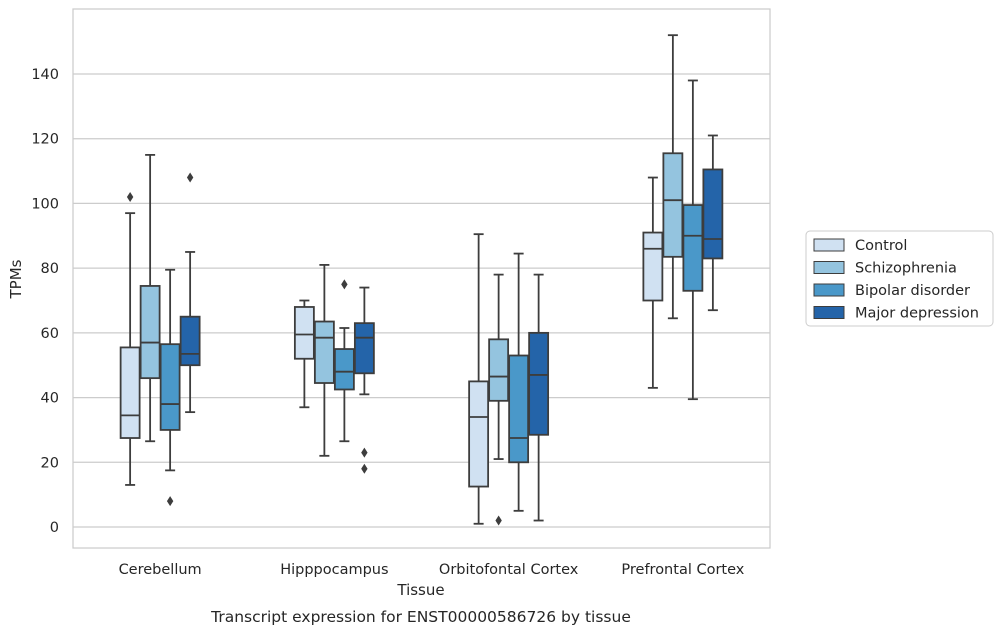 This screenshot has width=1002, height=634. What do you see at coordinates (160, 570) in the screenshot?
I see `x-tick-label-0: Cerebellum` at bounding box center [160, 570].